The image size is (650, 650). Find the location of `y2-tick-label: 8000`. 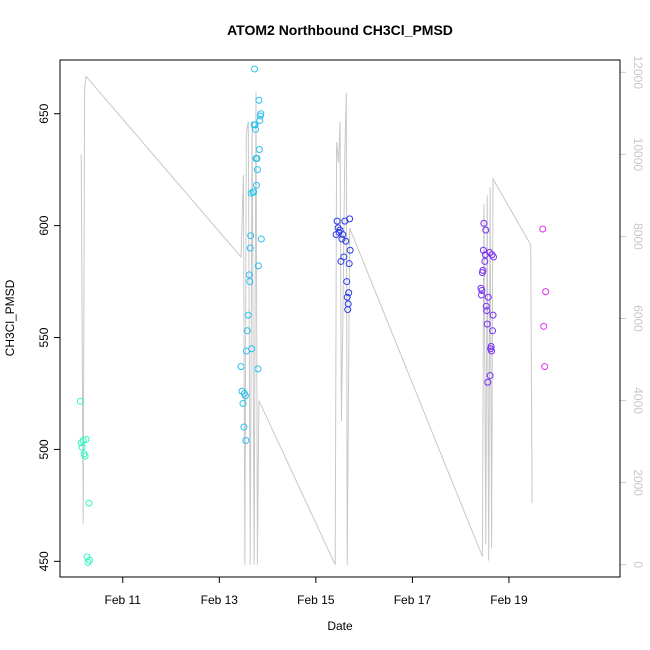

y2-tick-label: 8000 is located at coordinates (638, 236).